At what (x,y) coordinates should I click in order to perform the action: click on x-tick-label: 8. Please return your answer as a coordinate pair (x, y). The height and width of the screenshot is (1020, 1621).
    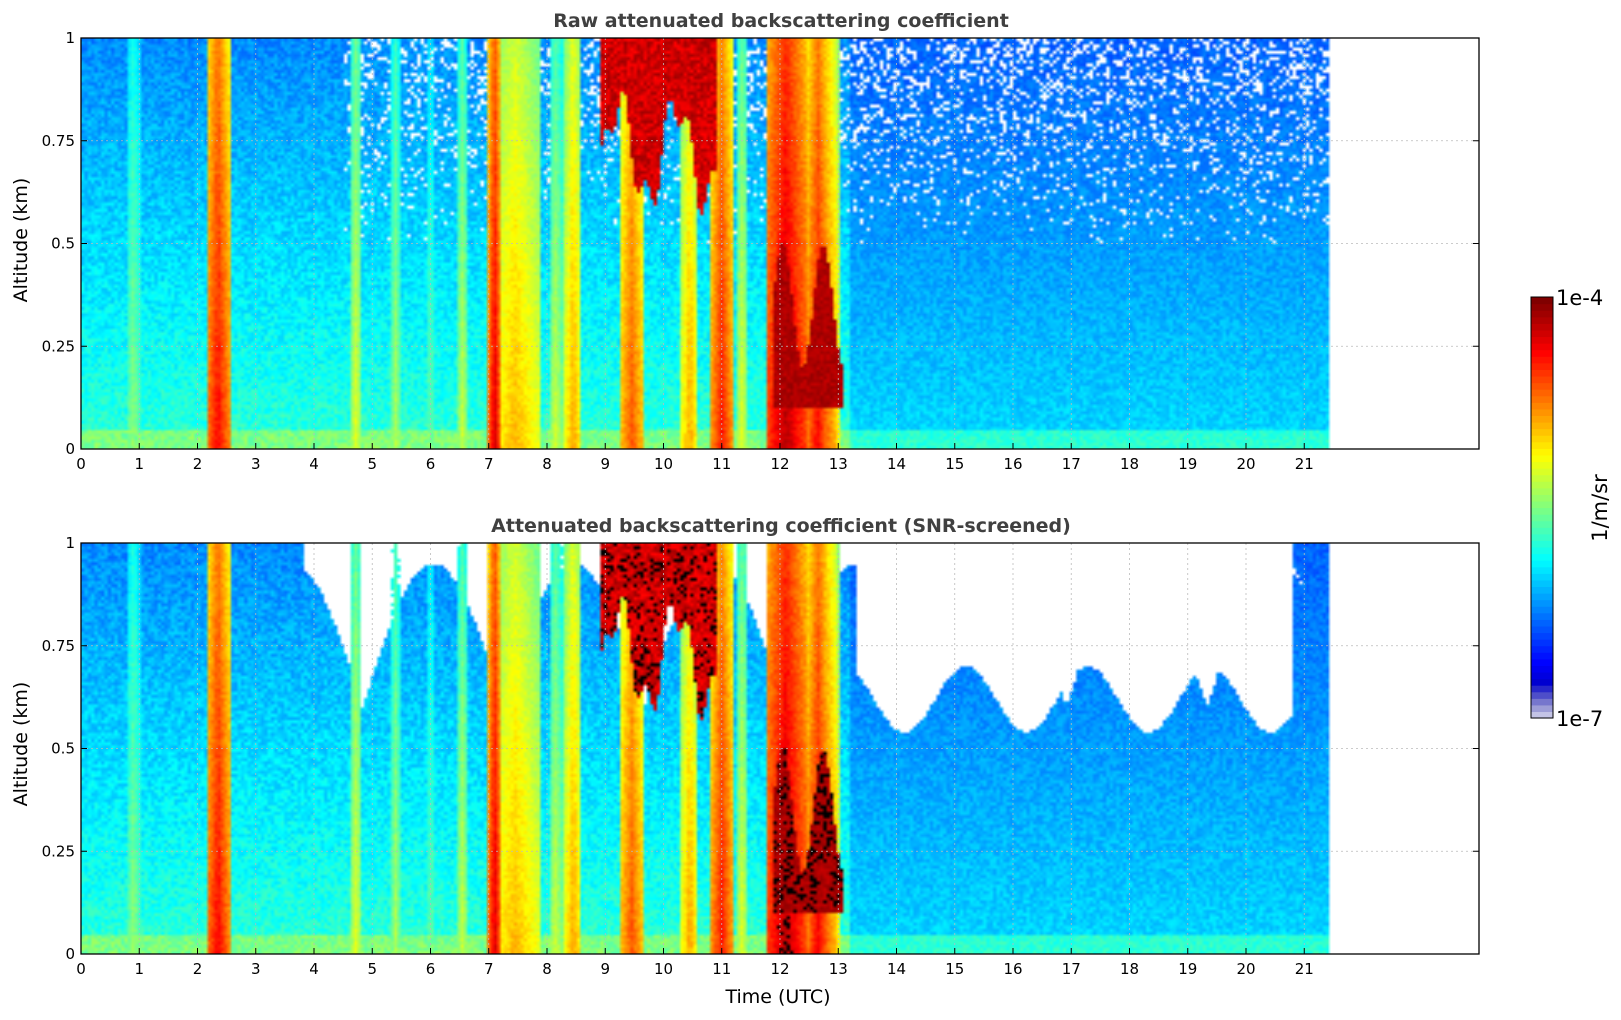
    Looking at the image, I should click on (547, 464).